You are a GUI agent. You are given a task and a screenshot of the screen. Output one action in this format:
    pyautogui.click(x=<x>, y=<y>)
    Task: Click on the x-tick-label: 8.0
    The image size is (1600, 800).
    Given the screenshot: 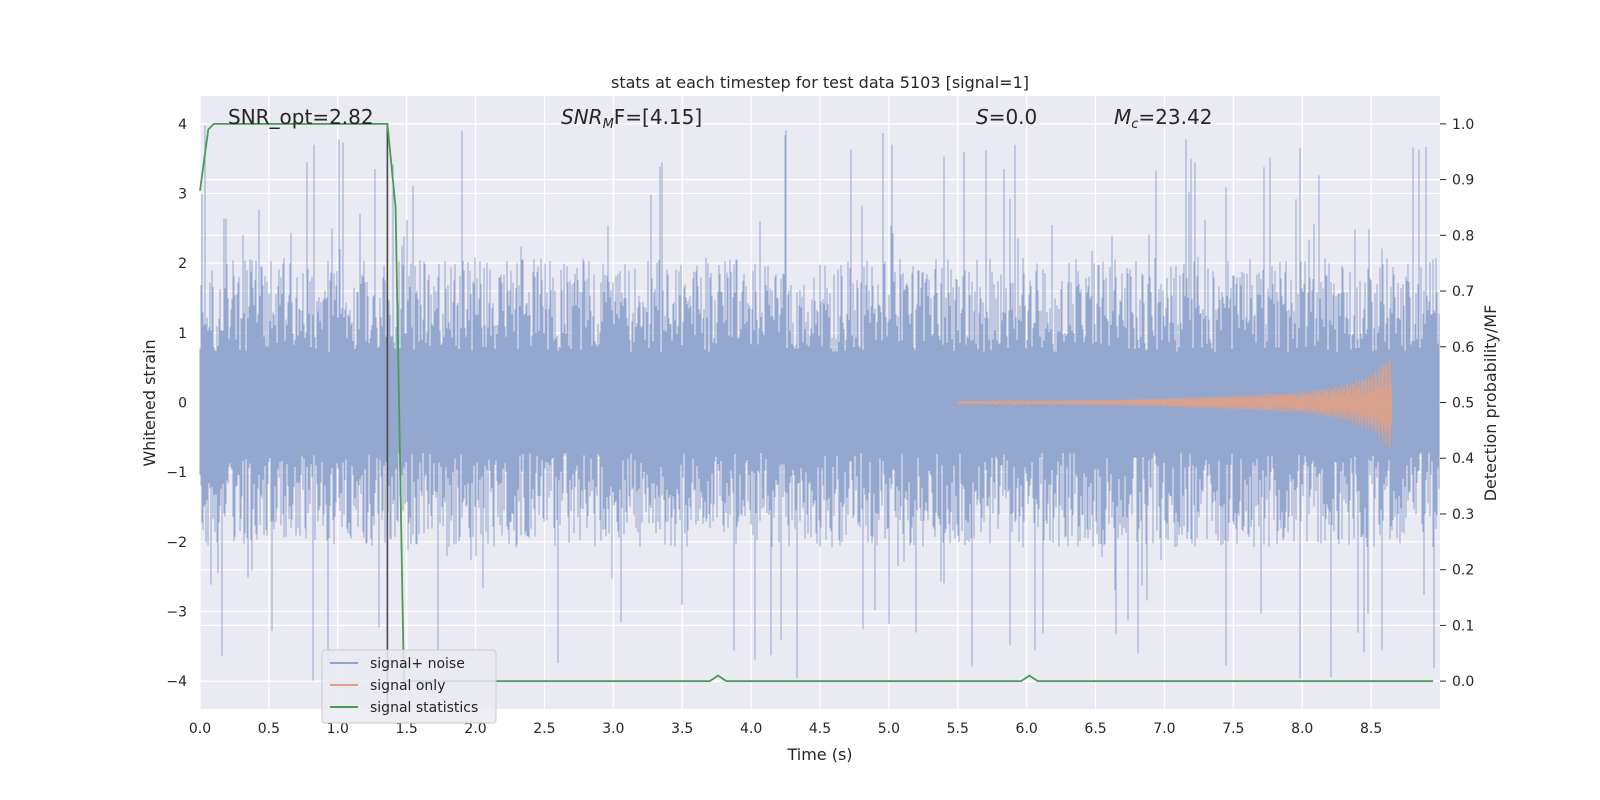 What is the action you would take?
    pyautogui.click(x=1302, y=729)
    